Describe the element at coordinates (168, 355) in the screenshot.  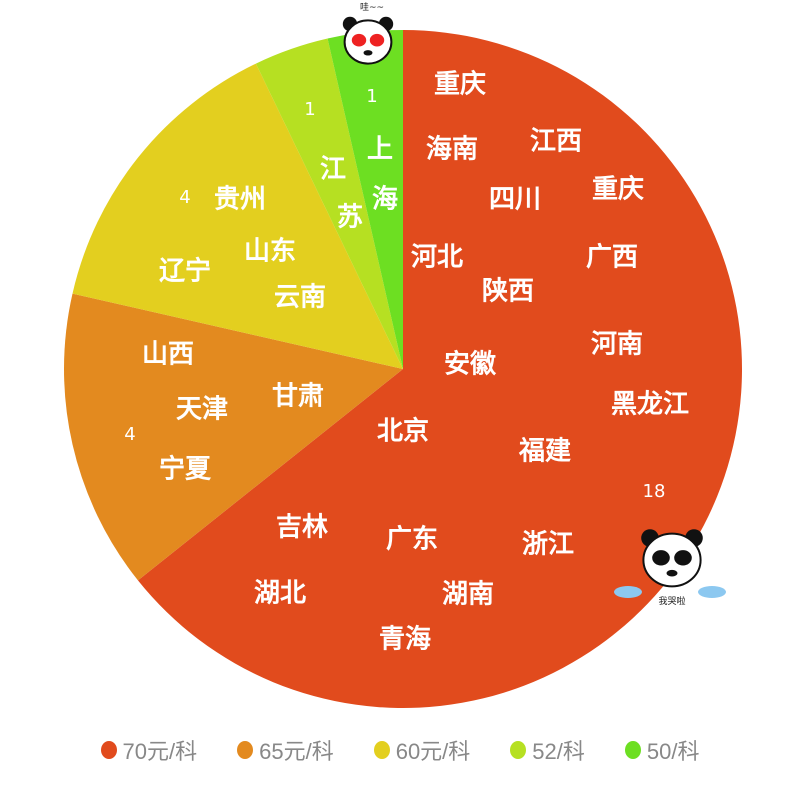
I see `province-label: 山西` at that location.